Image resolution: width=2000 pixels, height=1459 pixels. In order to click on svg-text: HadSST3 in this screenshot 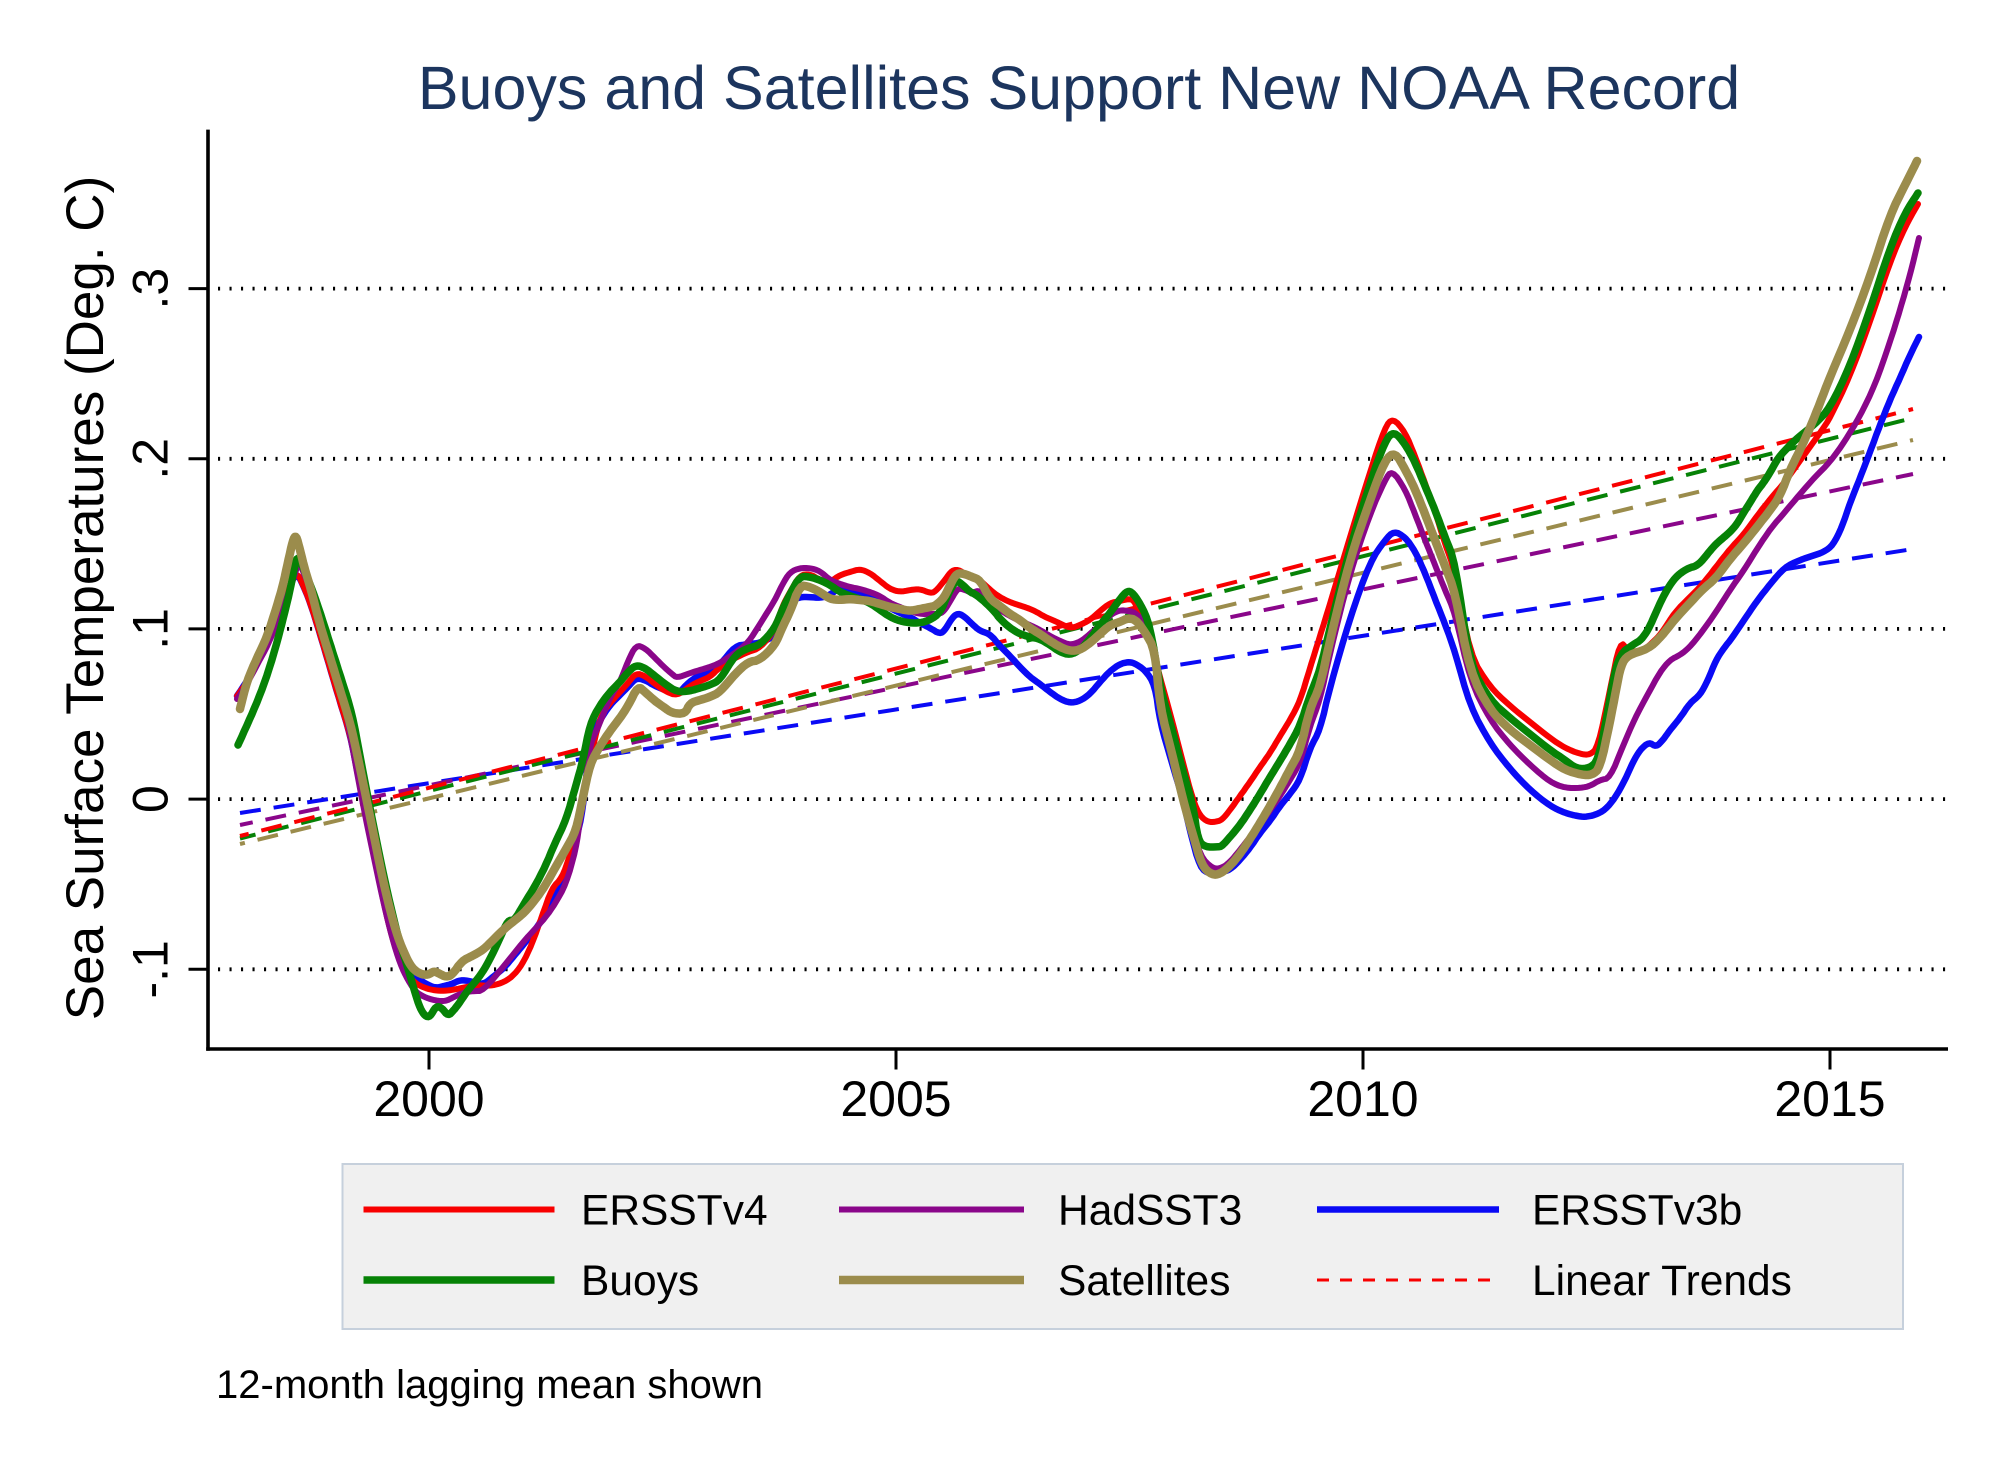, I will do `click(1150, 1211)`.